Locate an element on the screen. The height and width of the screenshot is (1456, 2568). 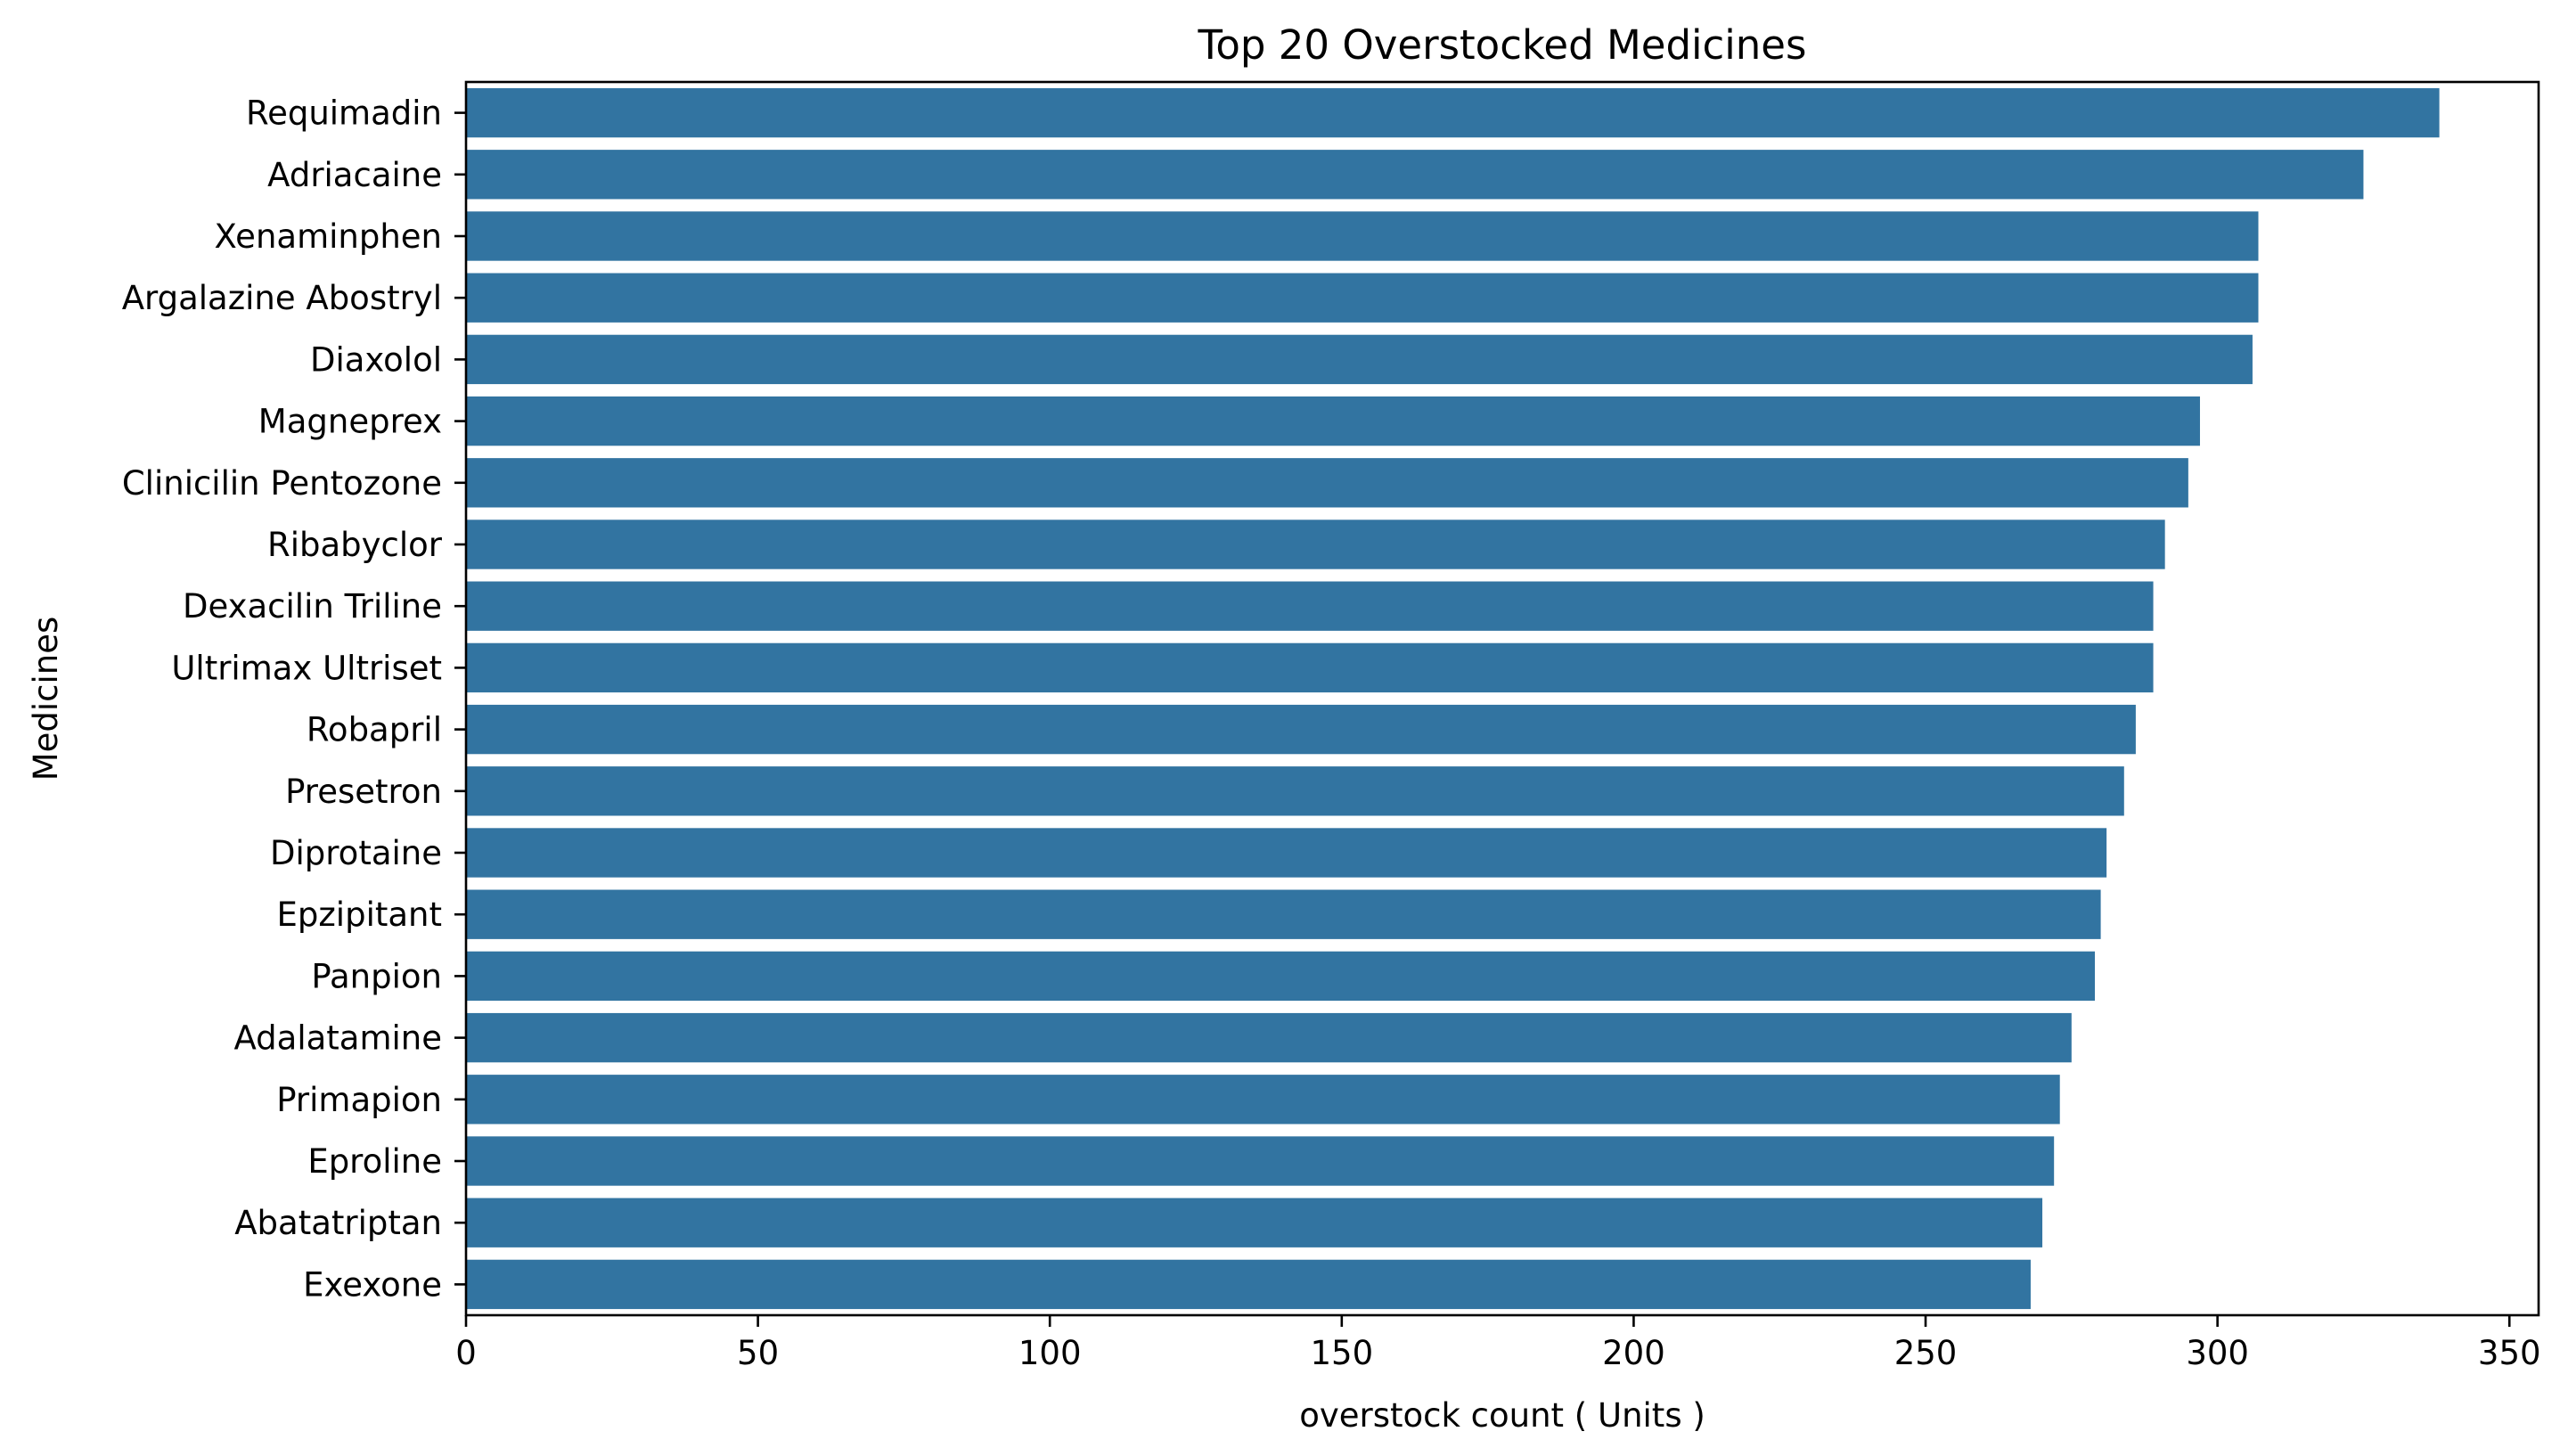
x-tick-label: 300 is located at coordinates (2218, 1353).